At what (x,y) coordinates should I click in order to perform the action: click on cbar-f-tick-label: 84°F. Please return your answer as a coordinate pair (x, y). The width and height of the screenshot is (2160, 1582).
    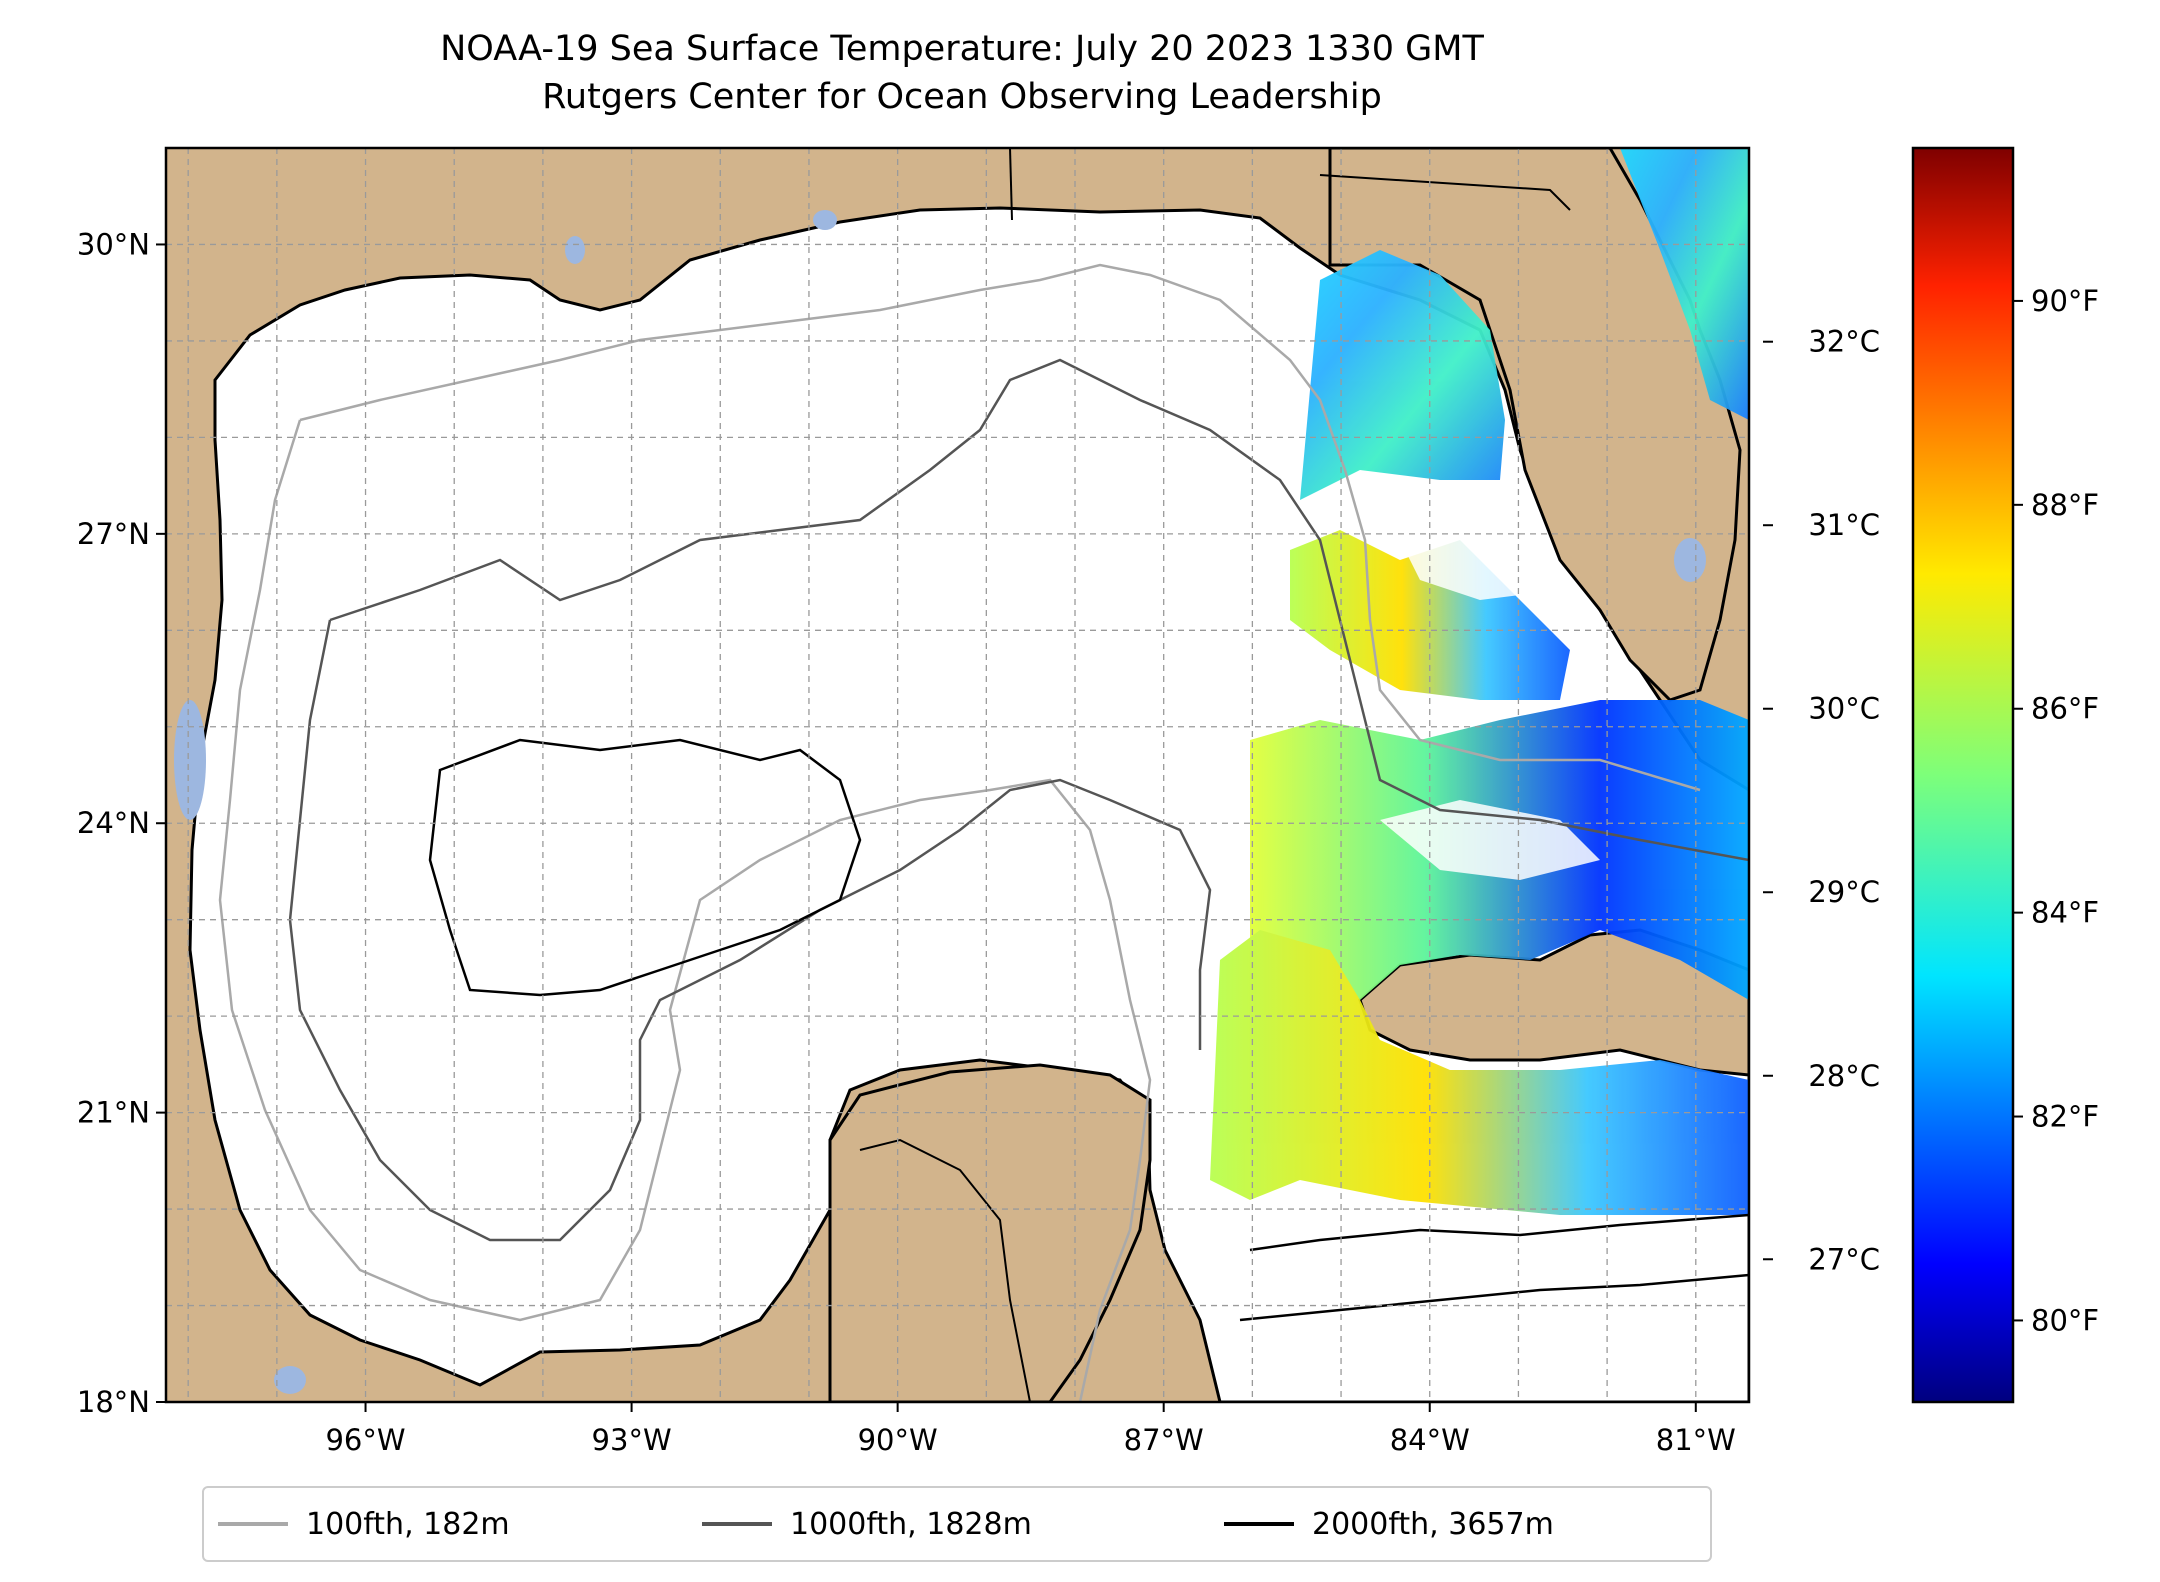
    Looking at the image, I should click on (2065, 913).